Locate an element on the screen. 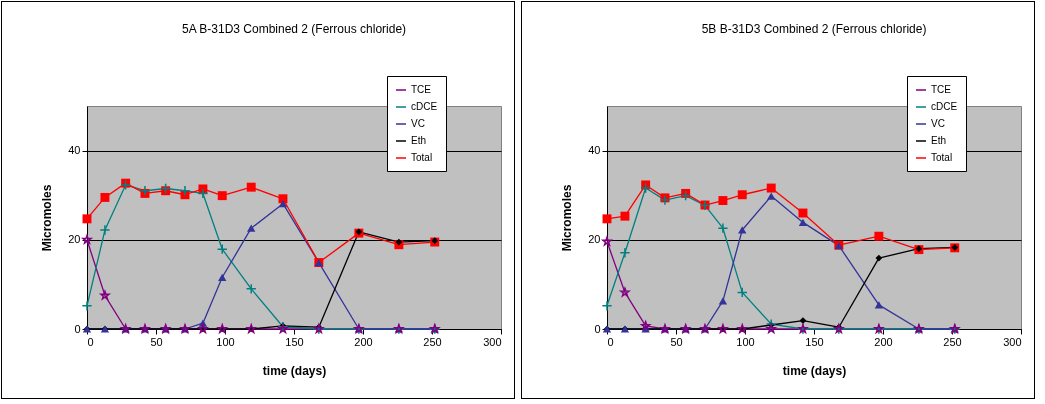  chart-title: 5B B-31D3 Combined 2 (Ferrous chloride) is located at coordinates (814, 28).